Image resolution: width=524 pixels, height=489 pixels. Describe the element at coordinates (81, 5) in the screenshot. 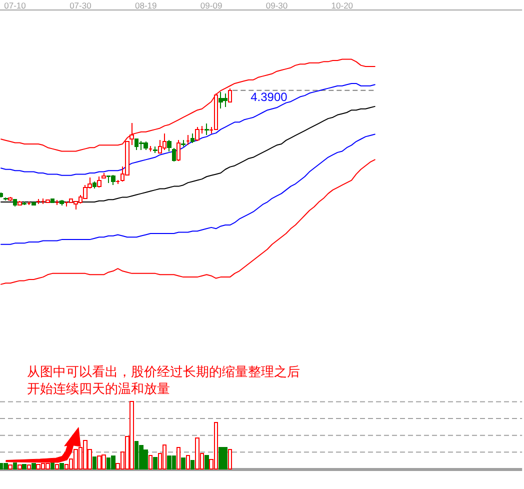

I see `x-tick-label: 07-30` at that location.